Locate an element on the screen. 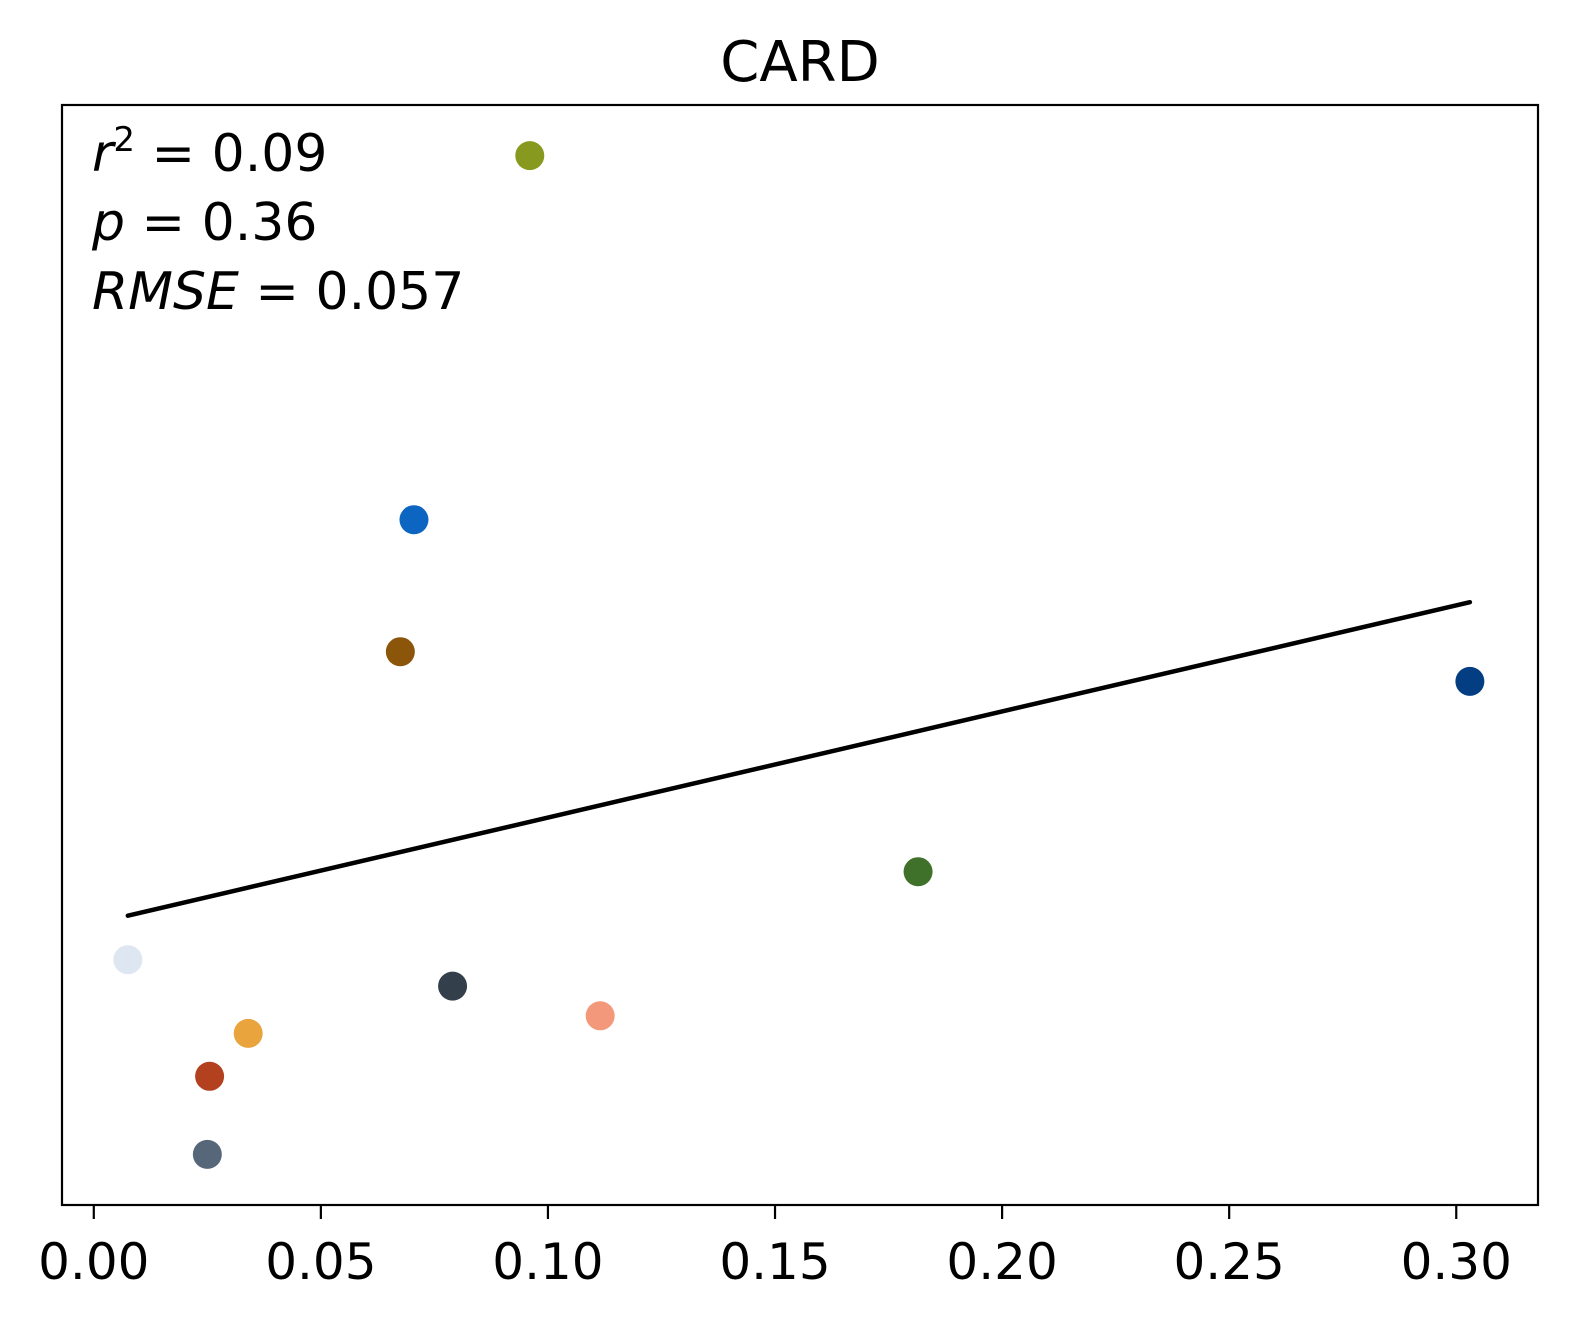  r-squared-exponent: 2 is located at coordinates (124, 140).